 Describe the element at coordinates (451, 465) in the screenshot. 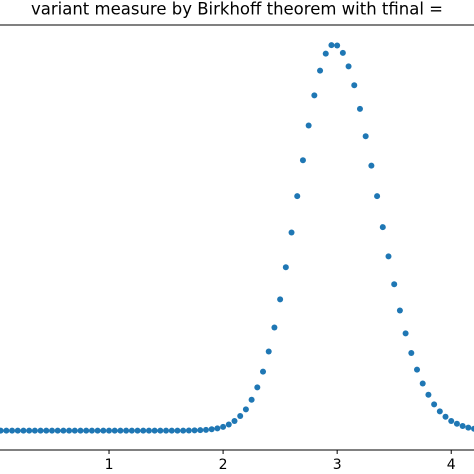

I see `x-tick-label: 4` at that location.